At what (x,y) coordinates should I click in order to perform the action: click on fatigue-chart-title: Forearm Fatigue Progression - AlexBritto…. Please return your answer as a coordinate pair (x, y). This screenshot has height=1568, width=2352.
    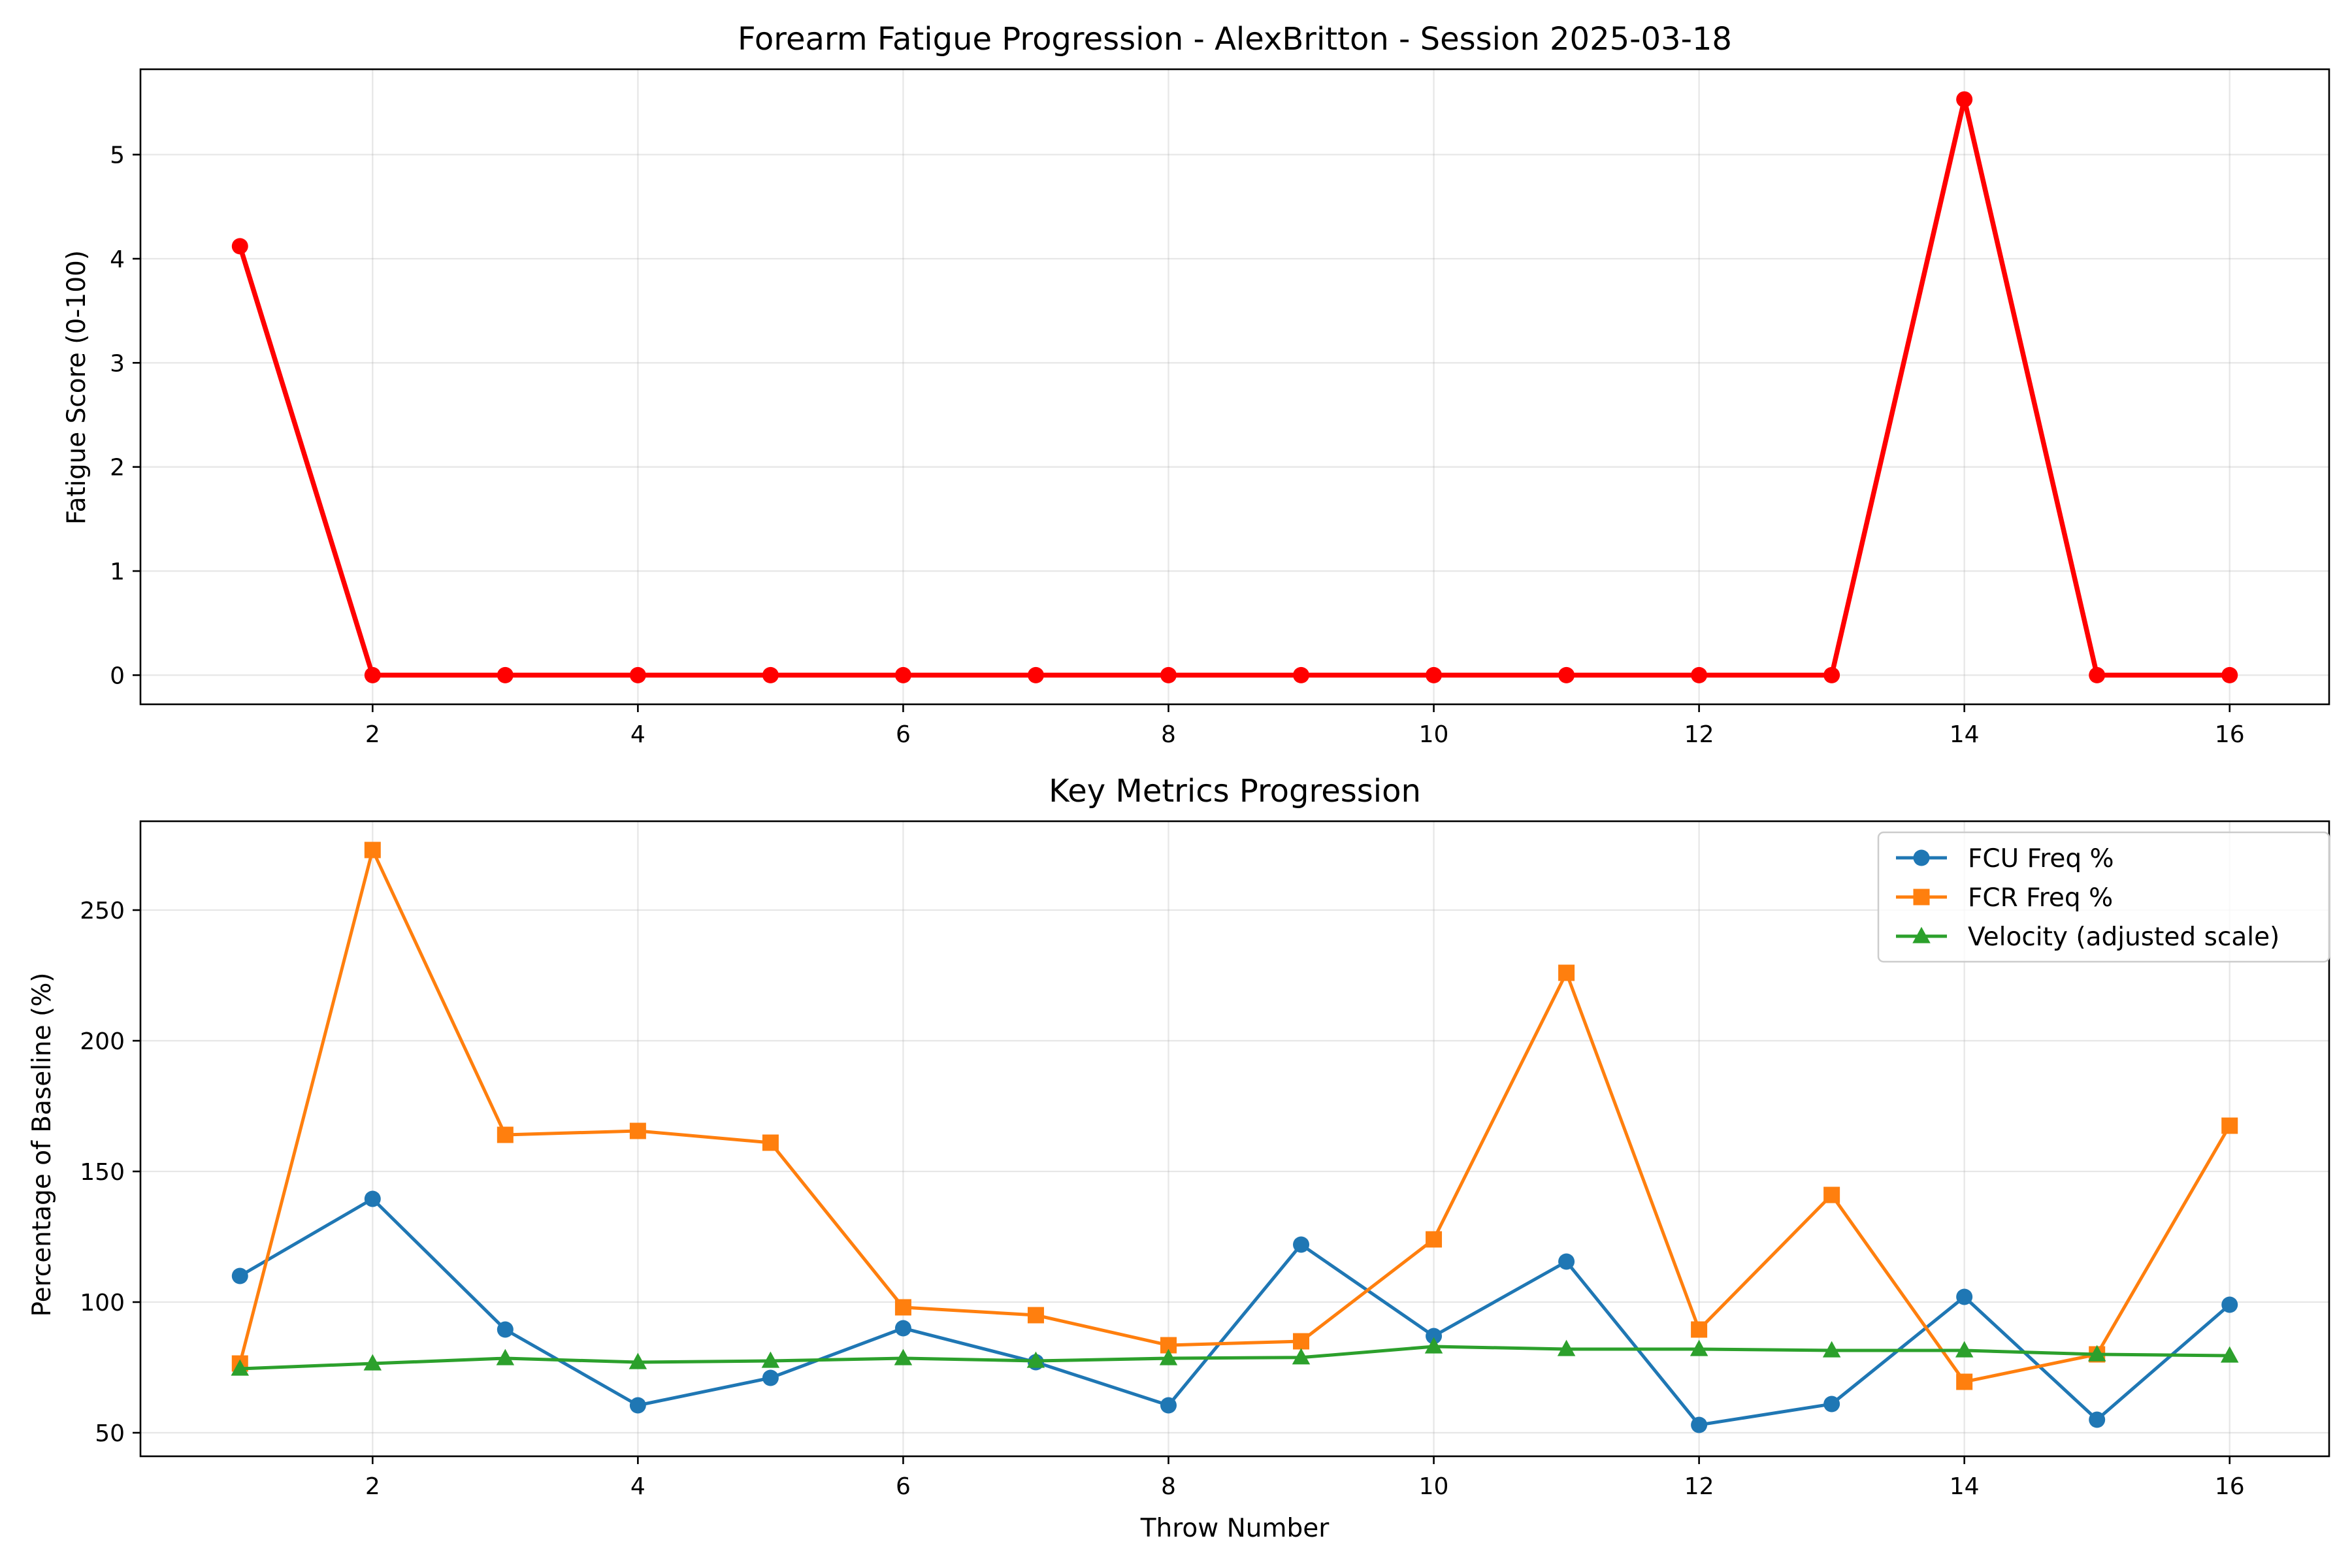
    Looking at the image, I should click on (1235, 39).